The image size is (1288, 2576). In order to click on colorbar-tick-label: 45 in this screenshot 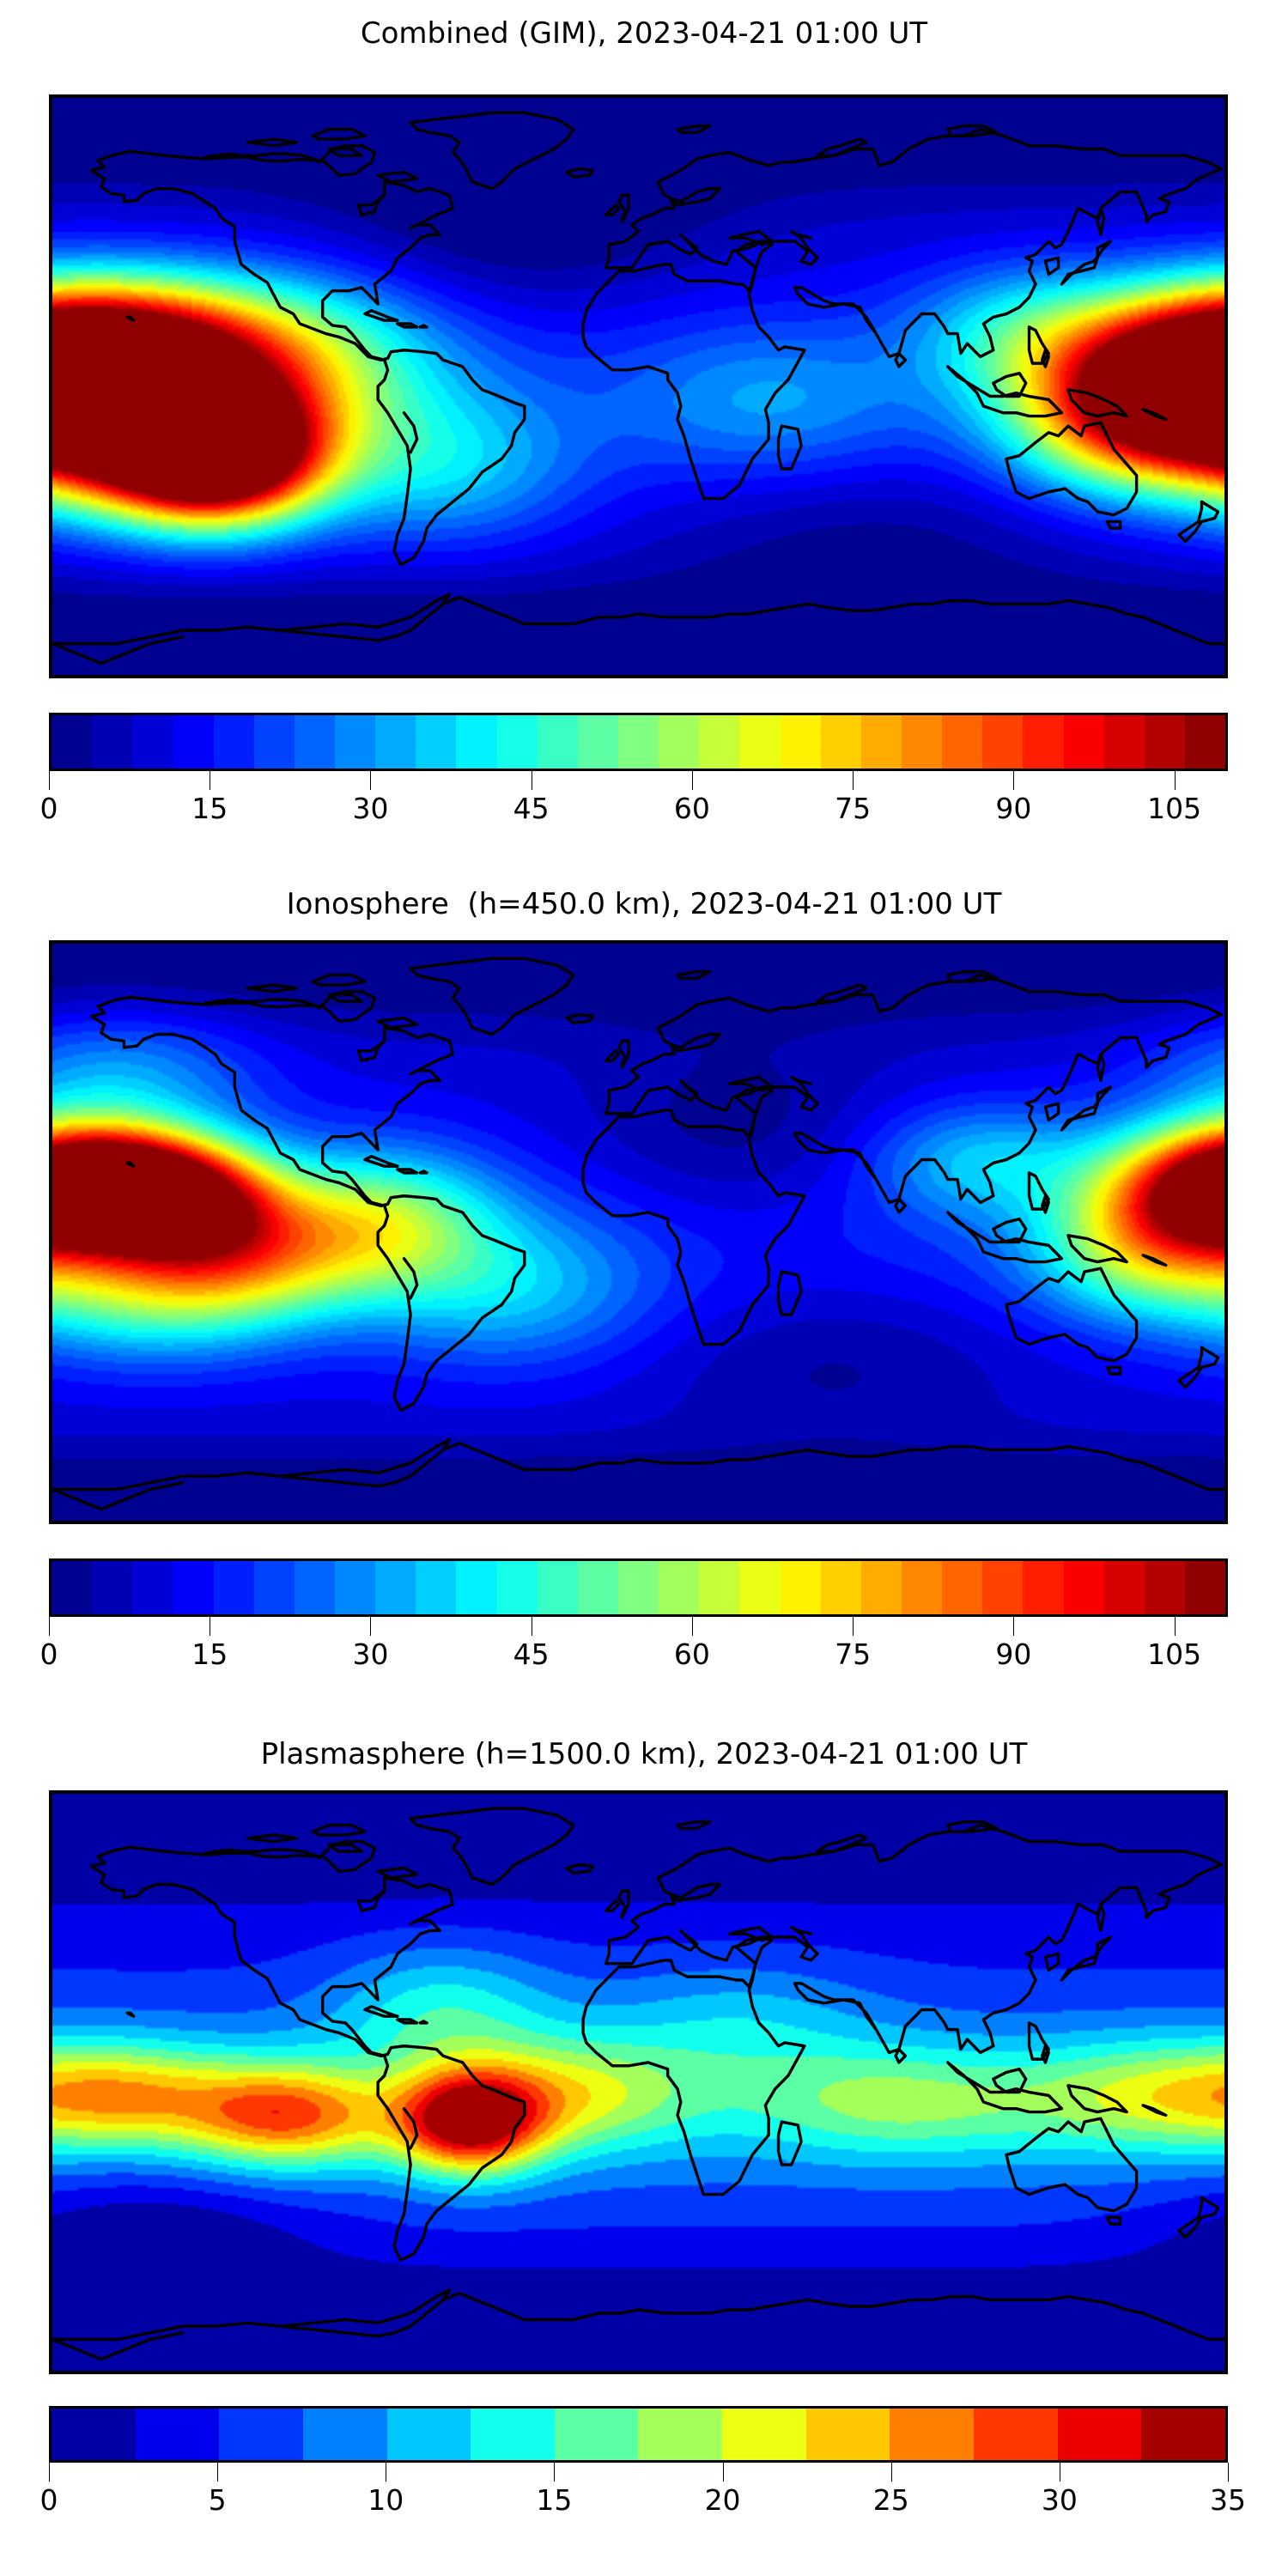, I will do `click(532, 808)`.